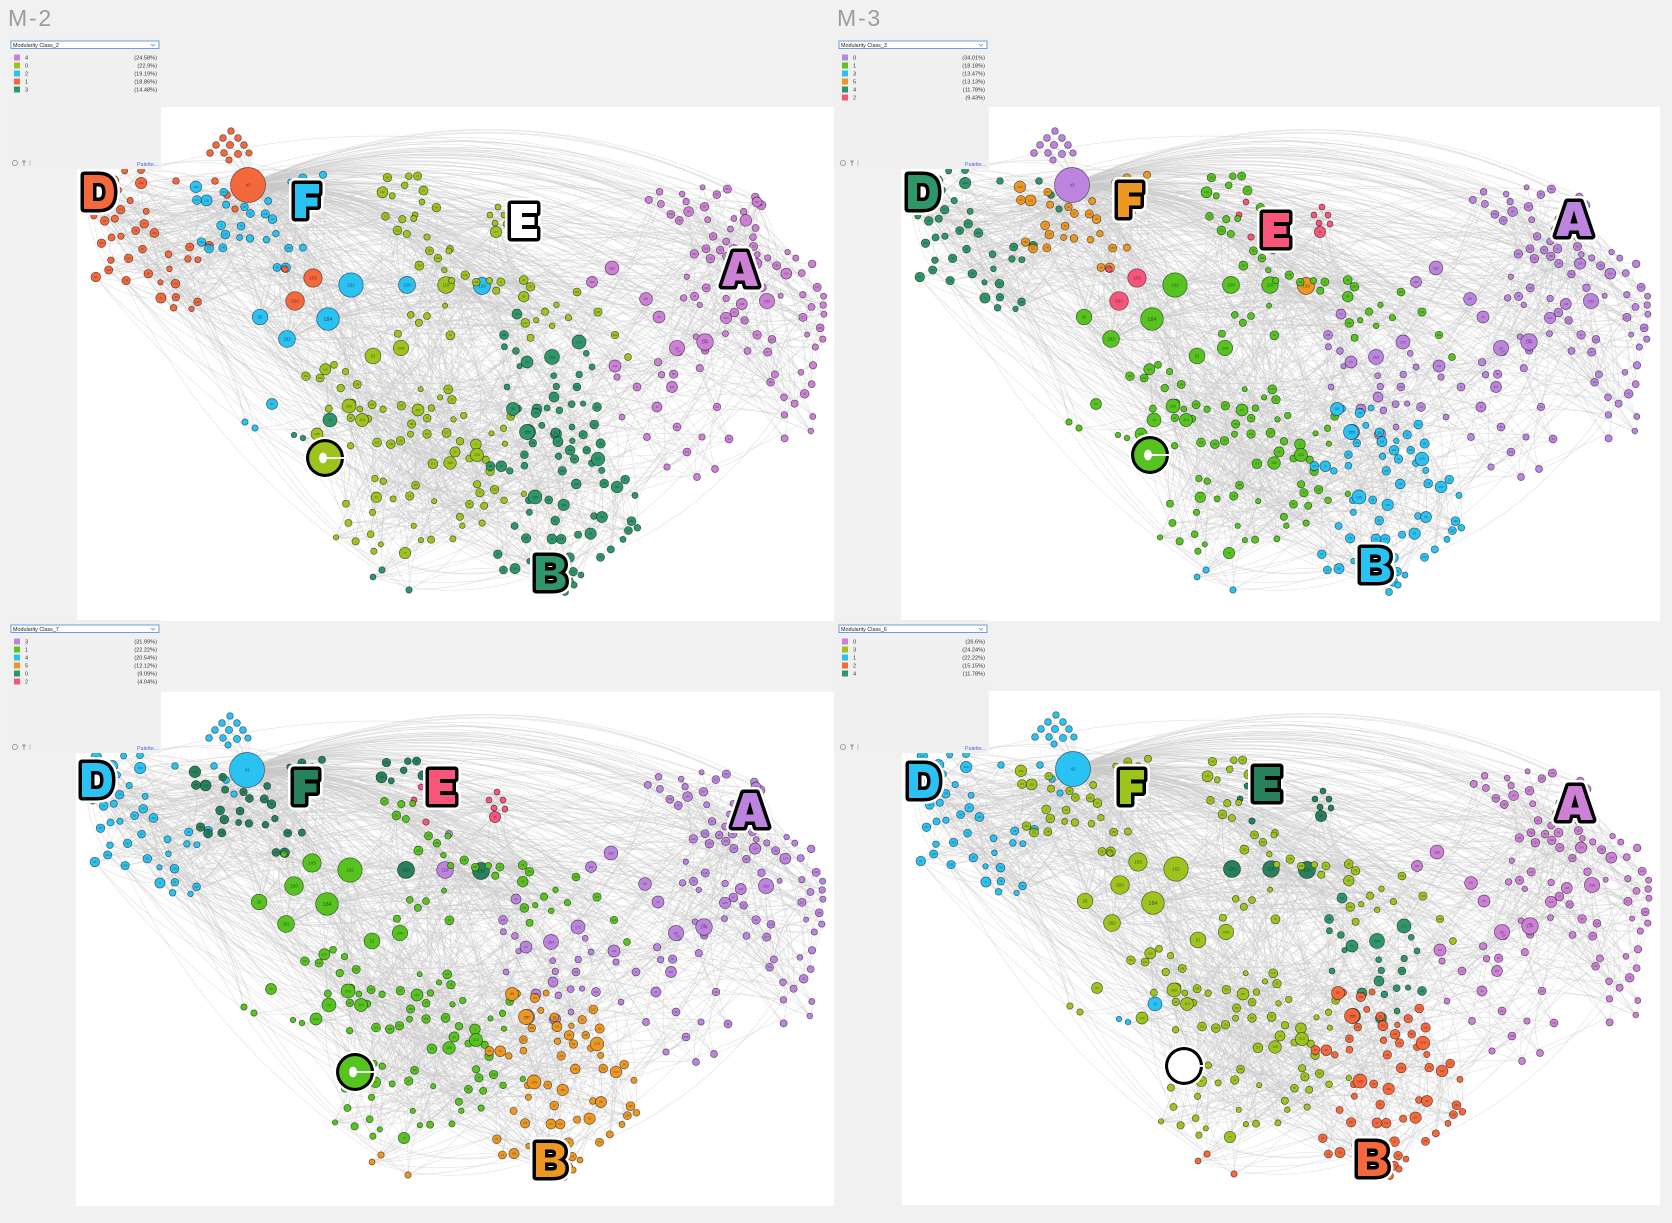  What do you see at coordinates (145, 74) in the screenshot?
I see `svg-text: (19.19%)` at bounding box center [145, 74].